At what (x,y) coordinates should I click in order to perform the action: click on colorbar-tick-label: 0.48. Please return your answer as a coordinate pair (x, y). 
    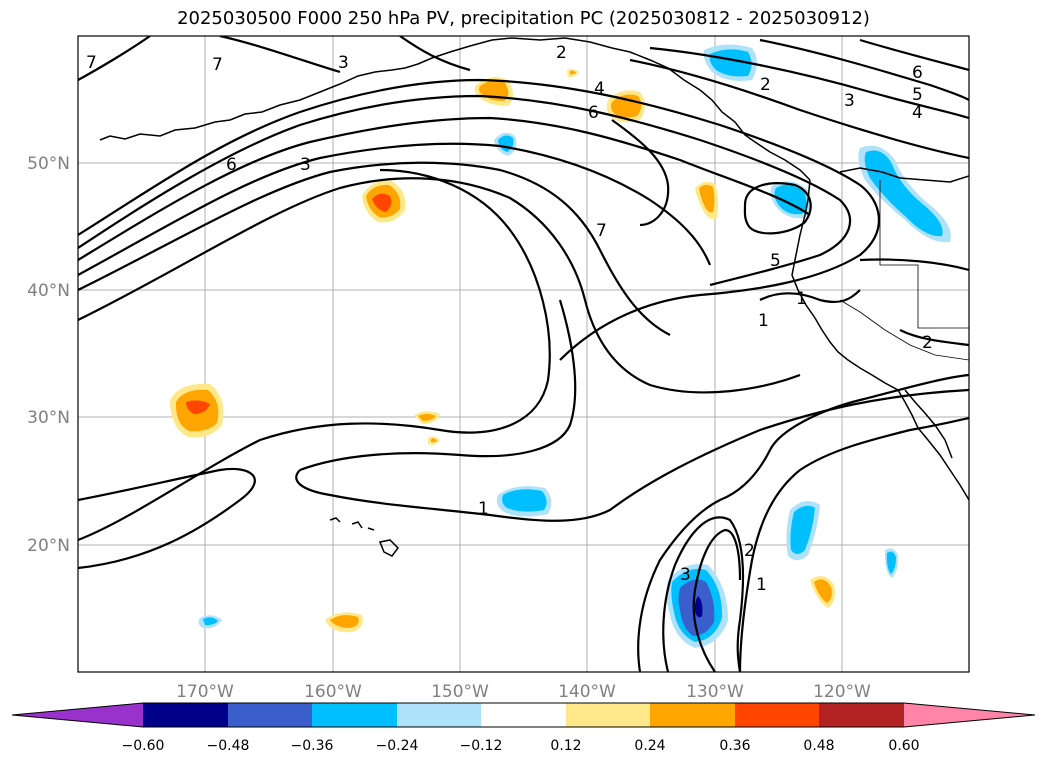
    Looking at the image, I should click on (818, 746).